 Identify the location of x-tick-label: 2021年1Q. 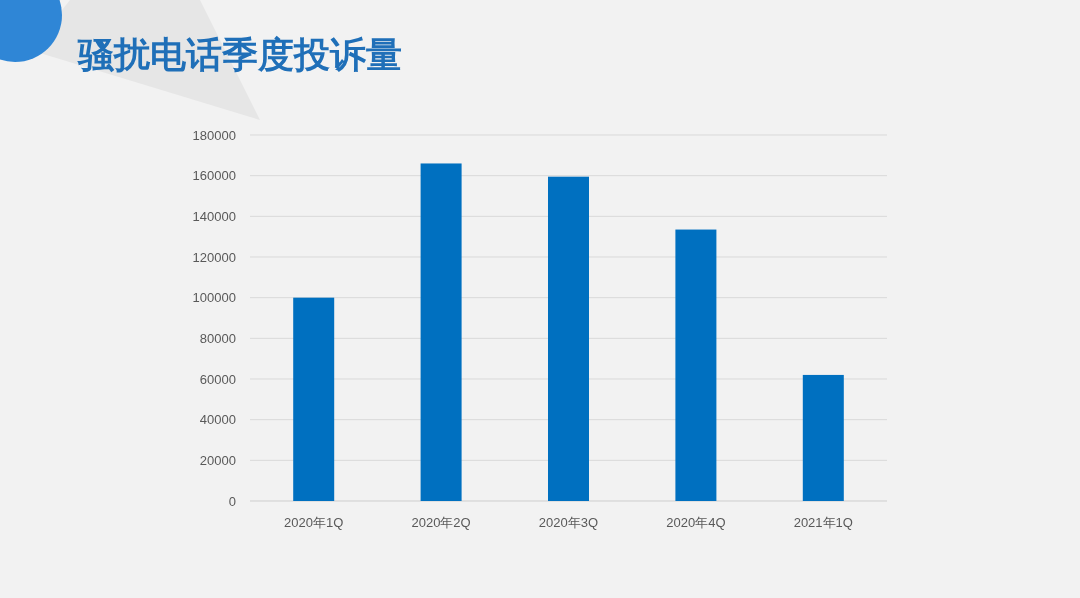
(823, 522).